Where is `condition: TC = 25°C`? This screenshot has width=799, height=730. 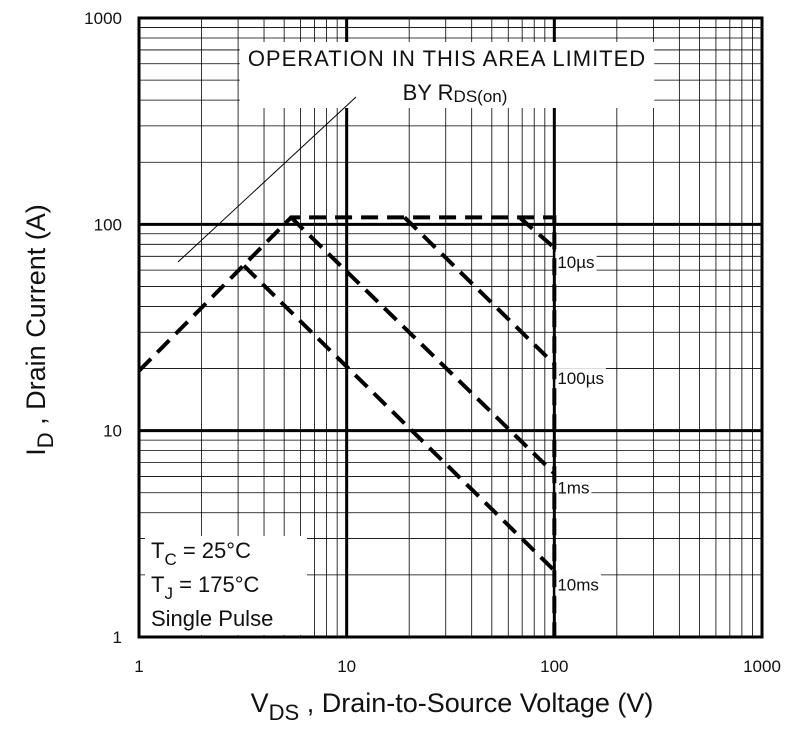 condition: TC = 25°C is located at coordinates (201, 553).